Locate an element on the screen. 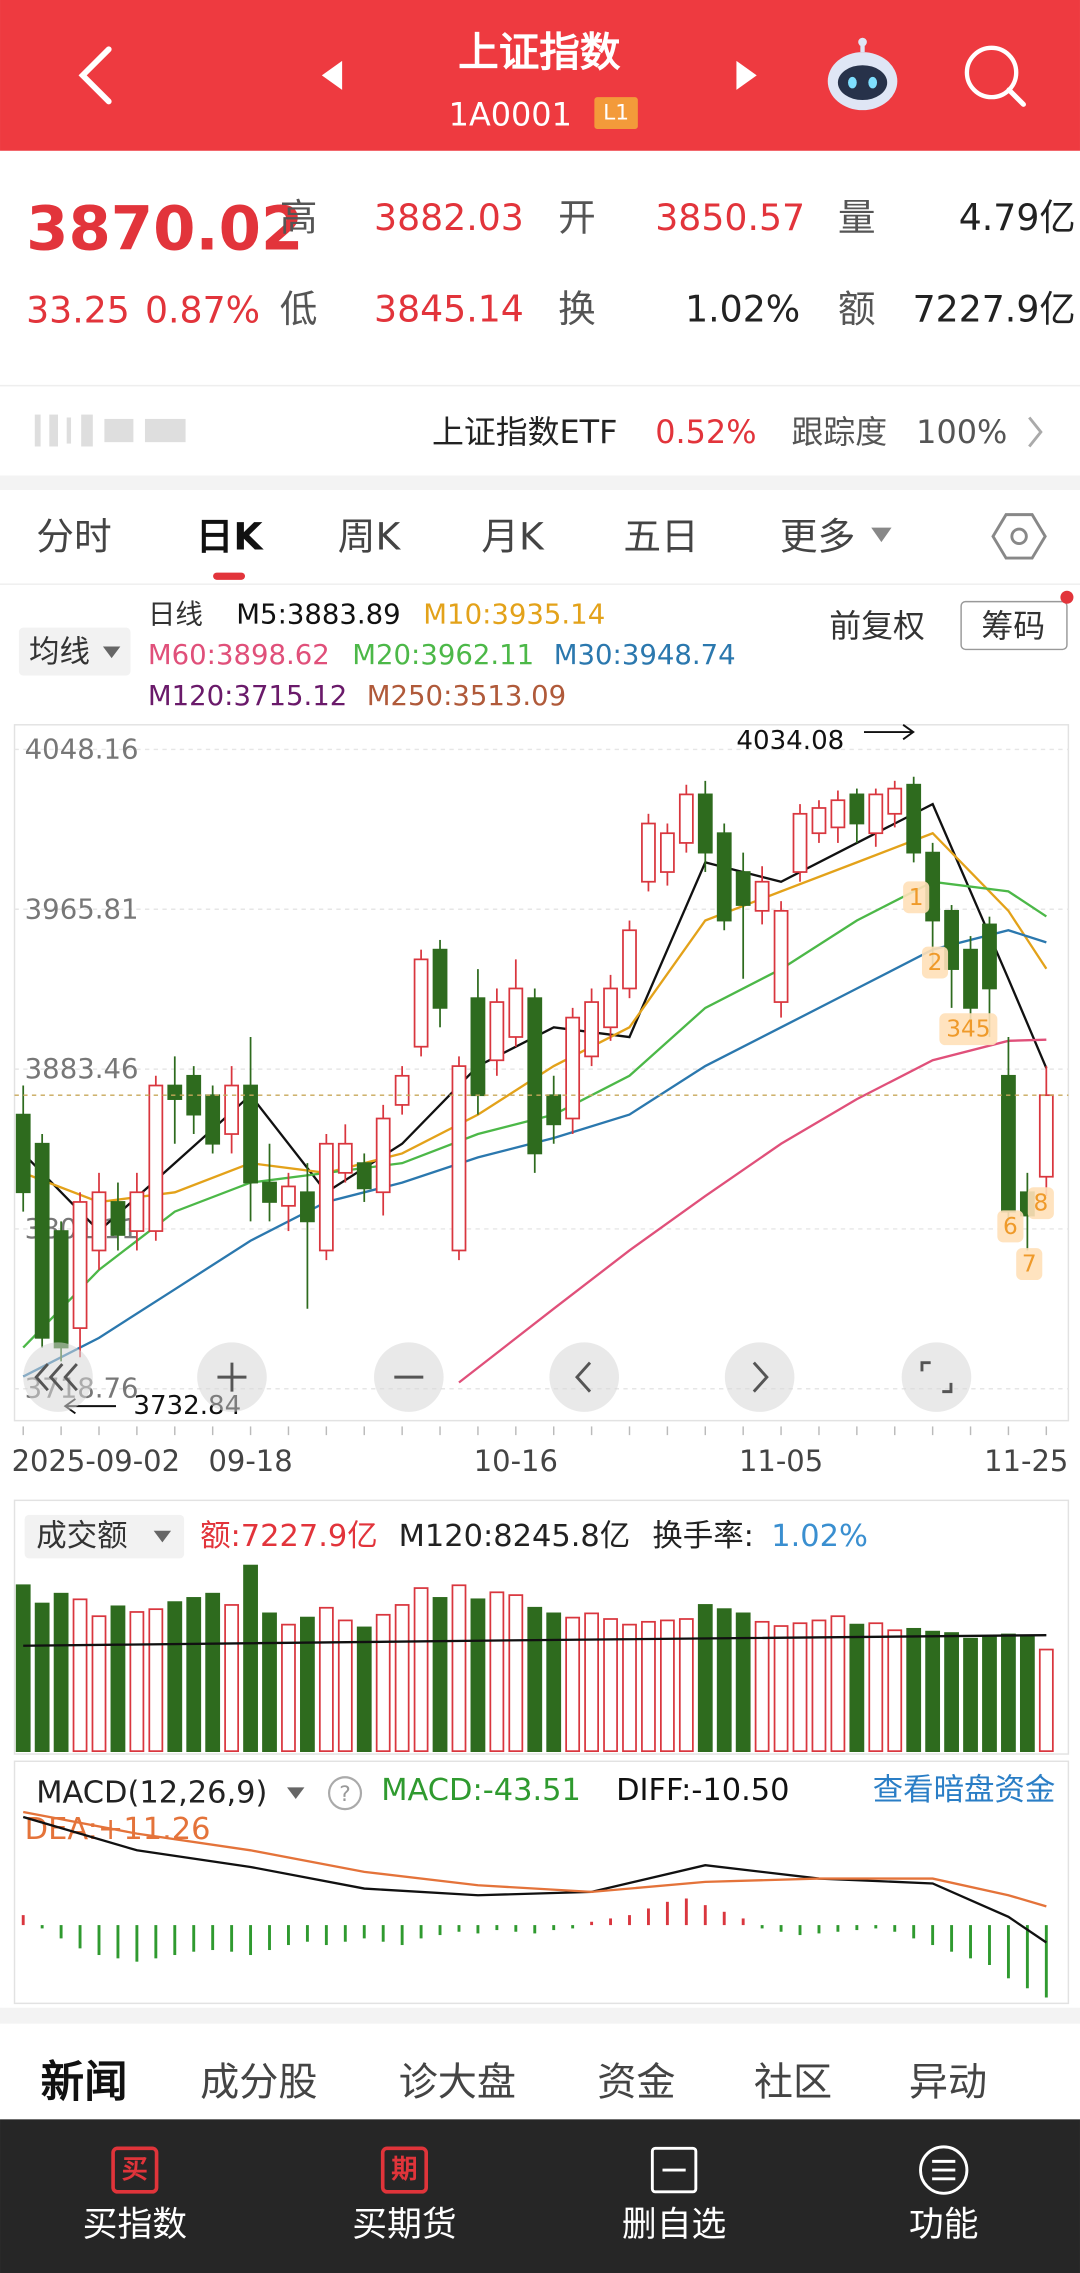 The width and height of the screenshot is (1080, 2273). volume-selector: 成交额 is located at coordinates (81, 1536).